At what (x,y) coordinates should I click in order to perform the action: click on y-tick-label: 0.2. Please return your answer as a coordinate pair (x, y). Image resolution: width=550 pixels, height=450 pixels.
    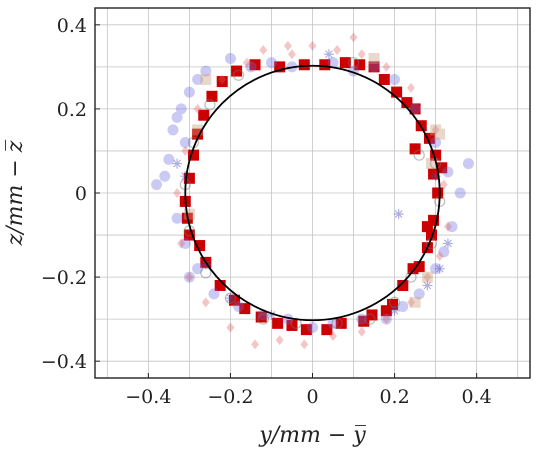
    Looking at the image, I should click on (72, 110).